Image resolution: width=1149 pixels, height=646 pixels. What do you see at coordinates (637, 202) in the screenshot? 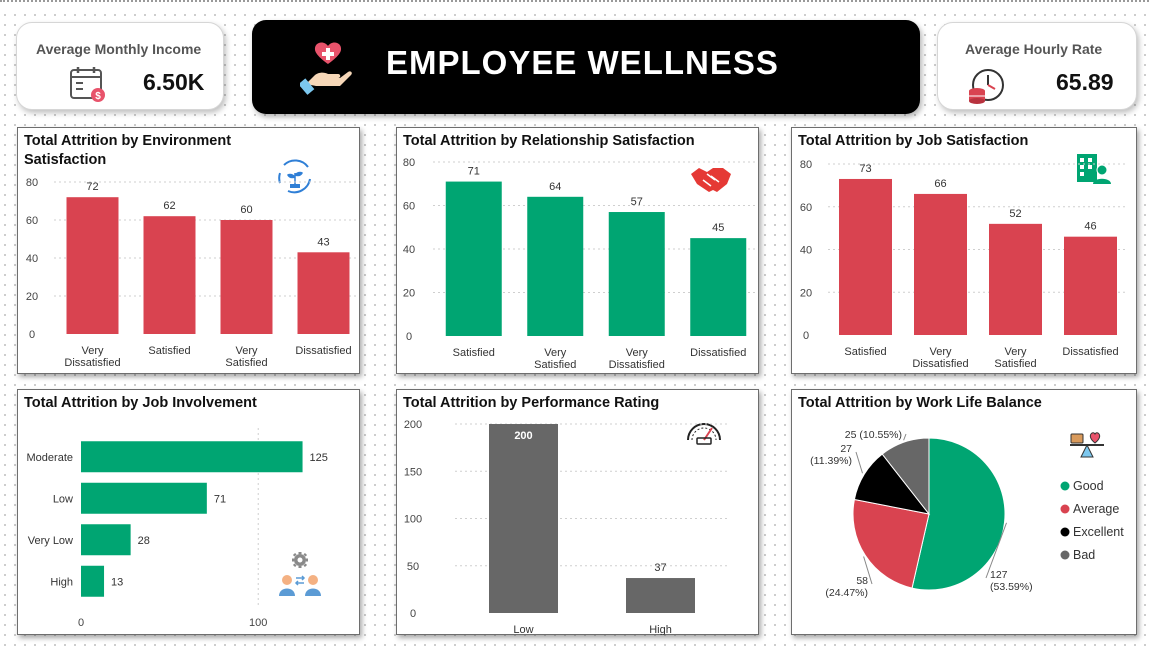
I see `data-label: 57` at bounding box center [637, 202].